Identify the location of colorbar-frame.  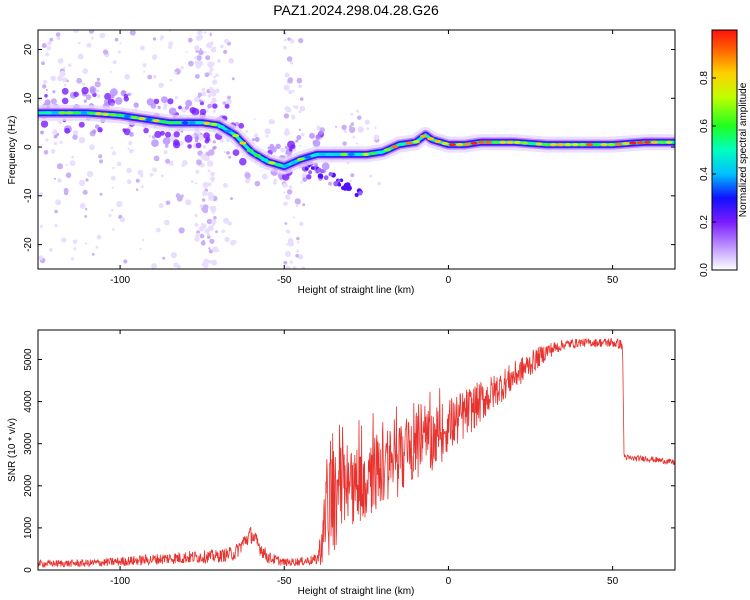
(724, 150).